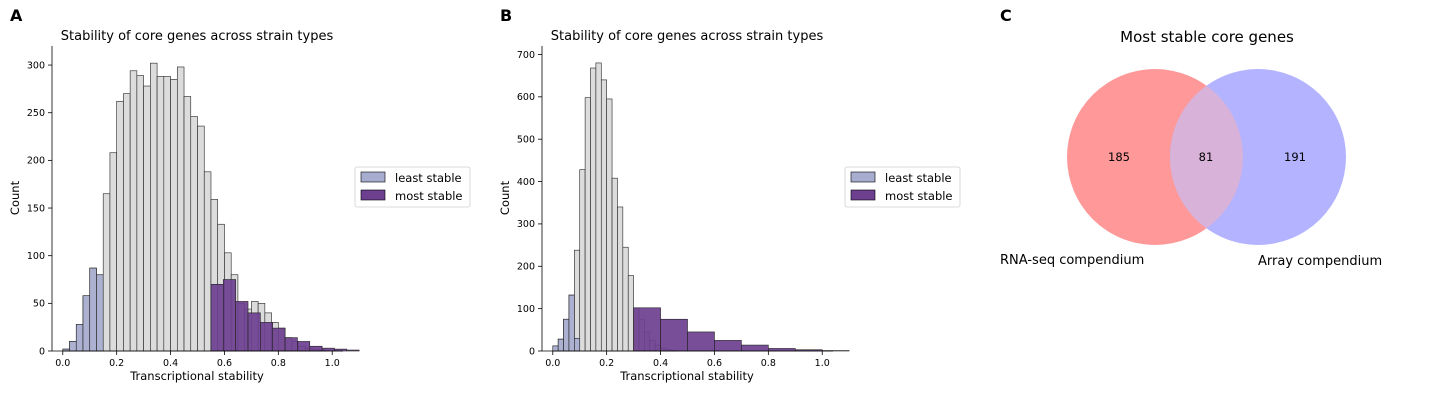 This screenshot has width=1450, height=400. I want to click on venn-count-overlap: 81, so click(1206, 157).